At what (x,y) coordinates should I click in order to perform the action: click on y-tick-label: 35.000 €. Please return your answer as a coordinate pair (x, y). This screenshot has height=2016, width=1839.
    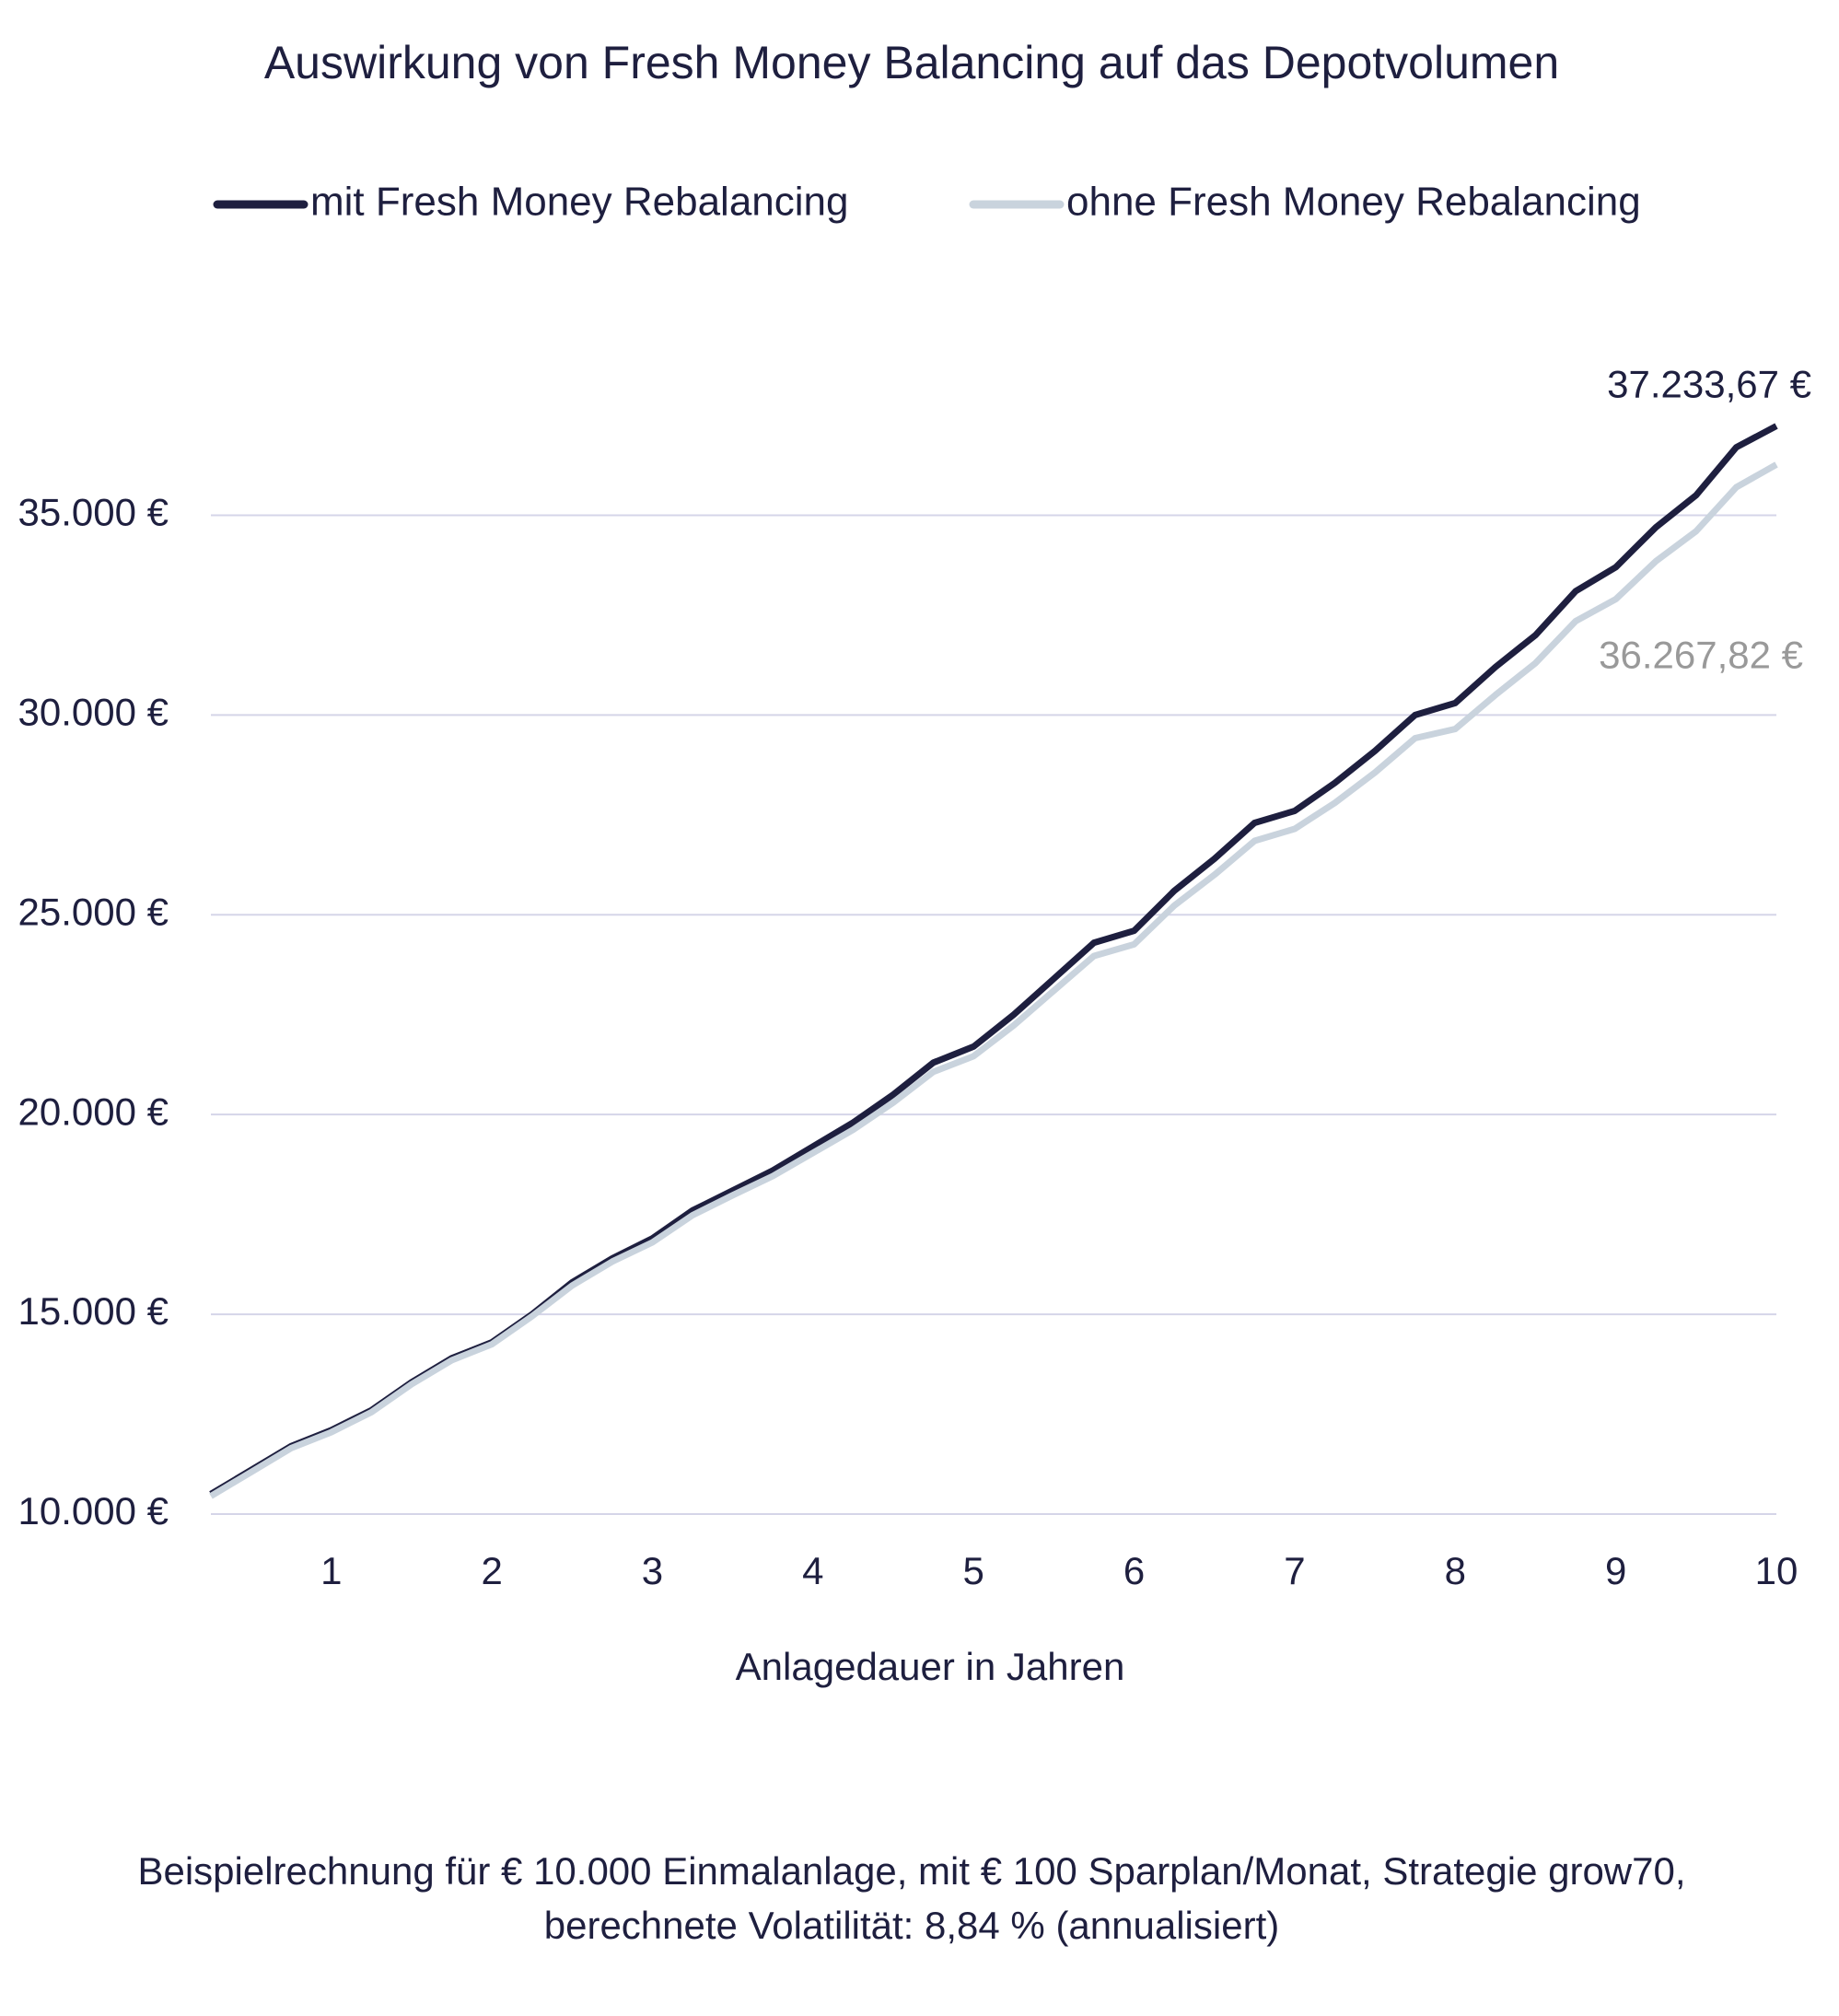
    Looking at the image, I should click on (93, 512).